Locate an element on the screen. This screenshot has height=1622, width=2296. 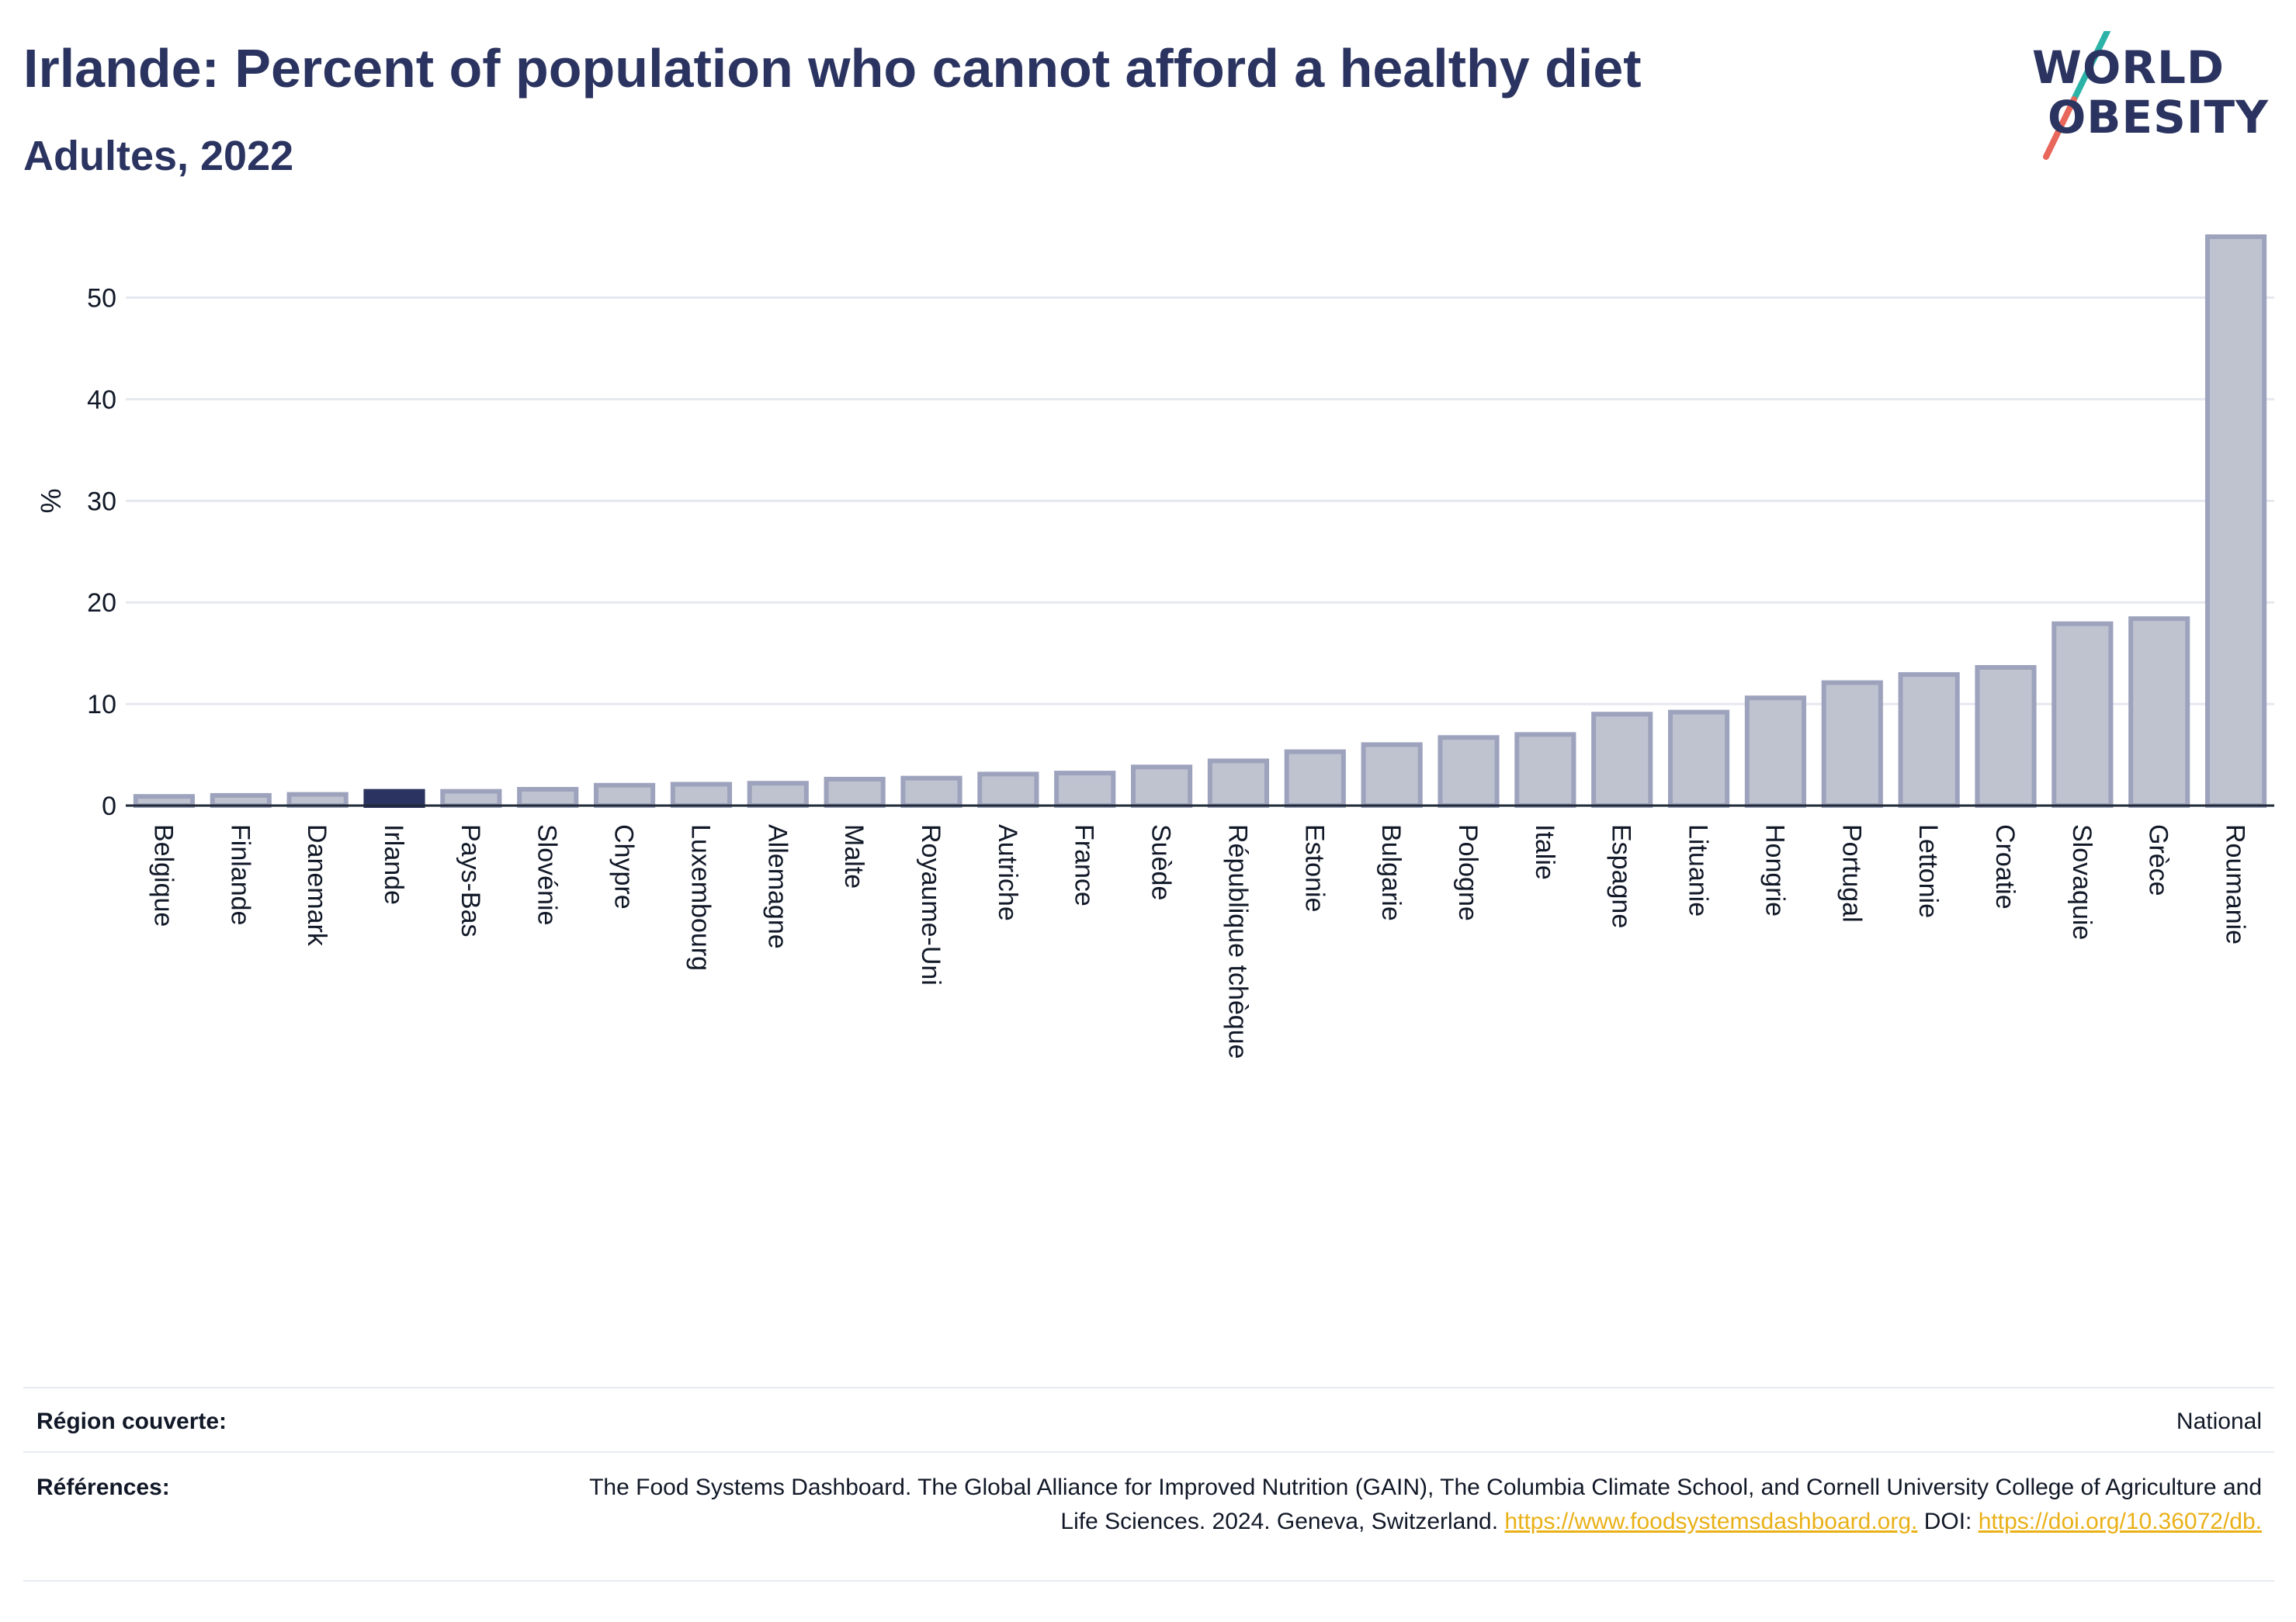
logo-word-world: WORLD is located at coordinates (2128, 67).